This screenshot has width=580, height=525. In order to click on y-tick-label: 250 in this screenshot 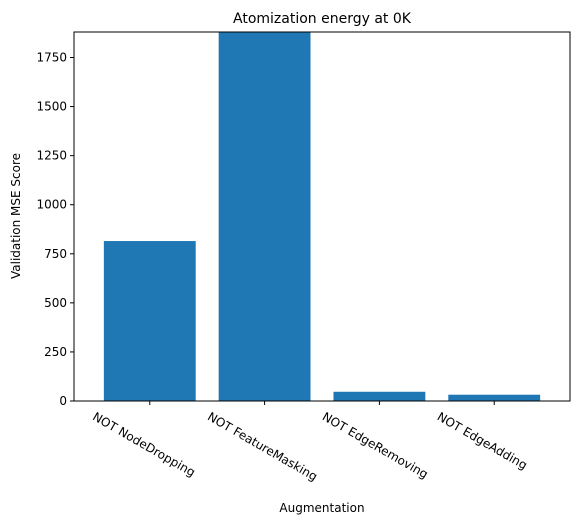, I will do `click(55, 352)`.